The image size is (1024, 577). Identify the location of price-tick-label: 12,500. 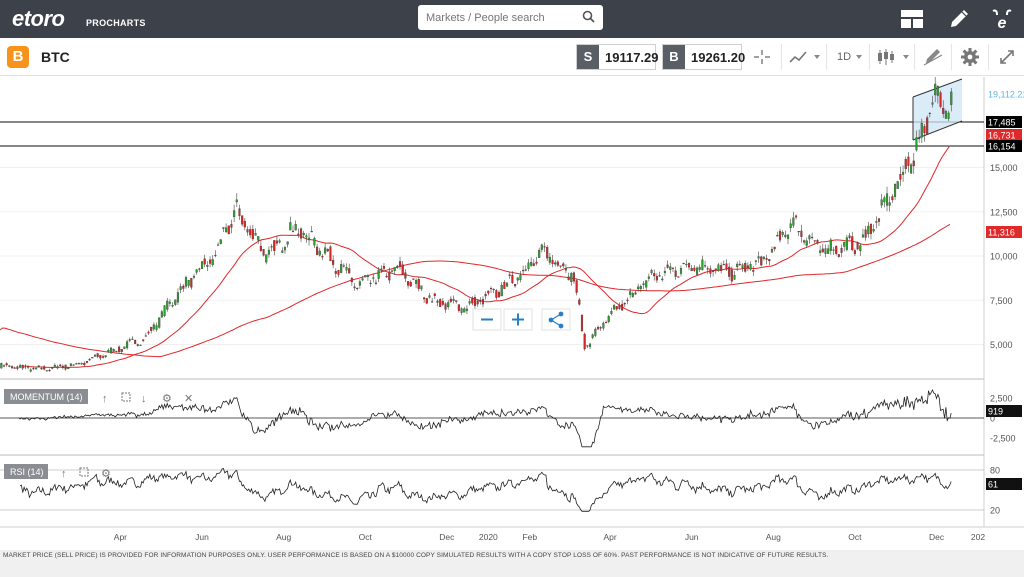
(1004, 212).